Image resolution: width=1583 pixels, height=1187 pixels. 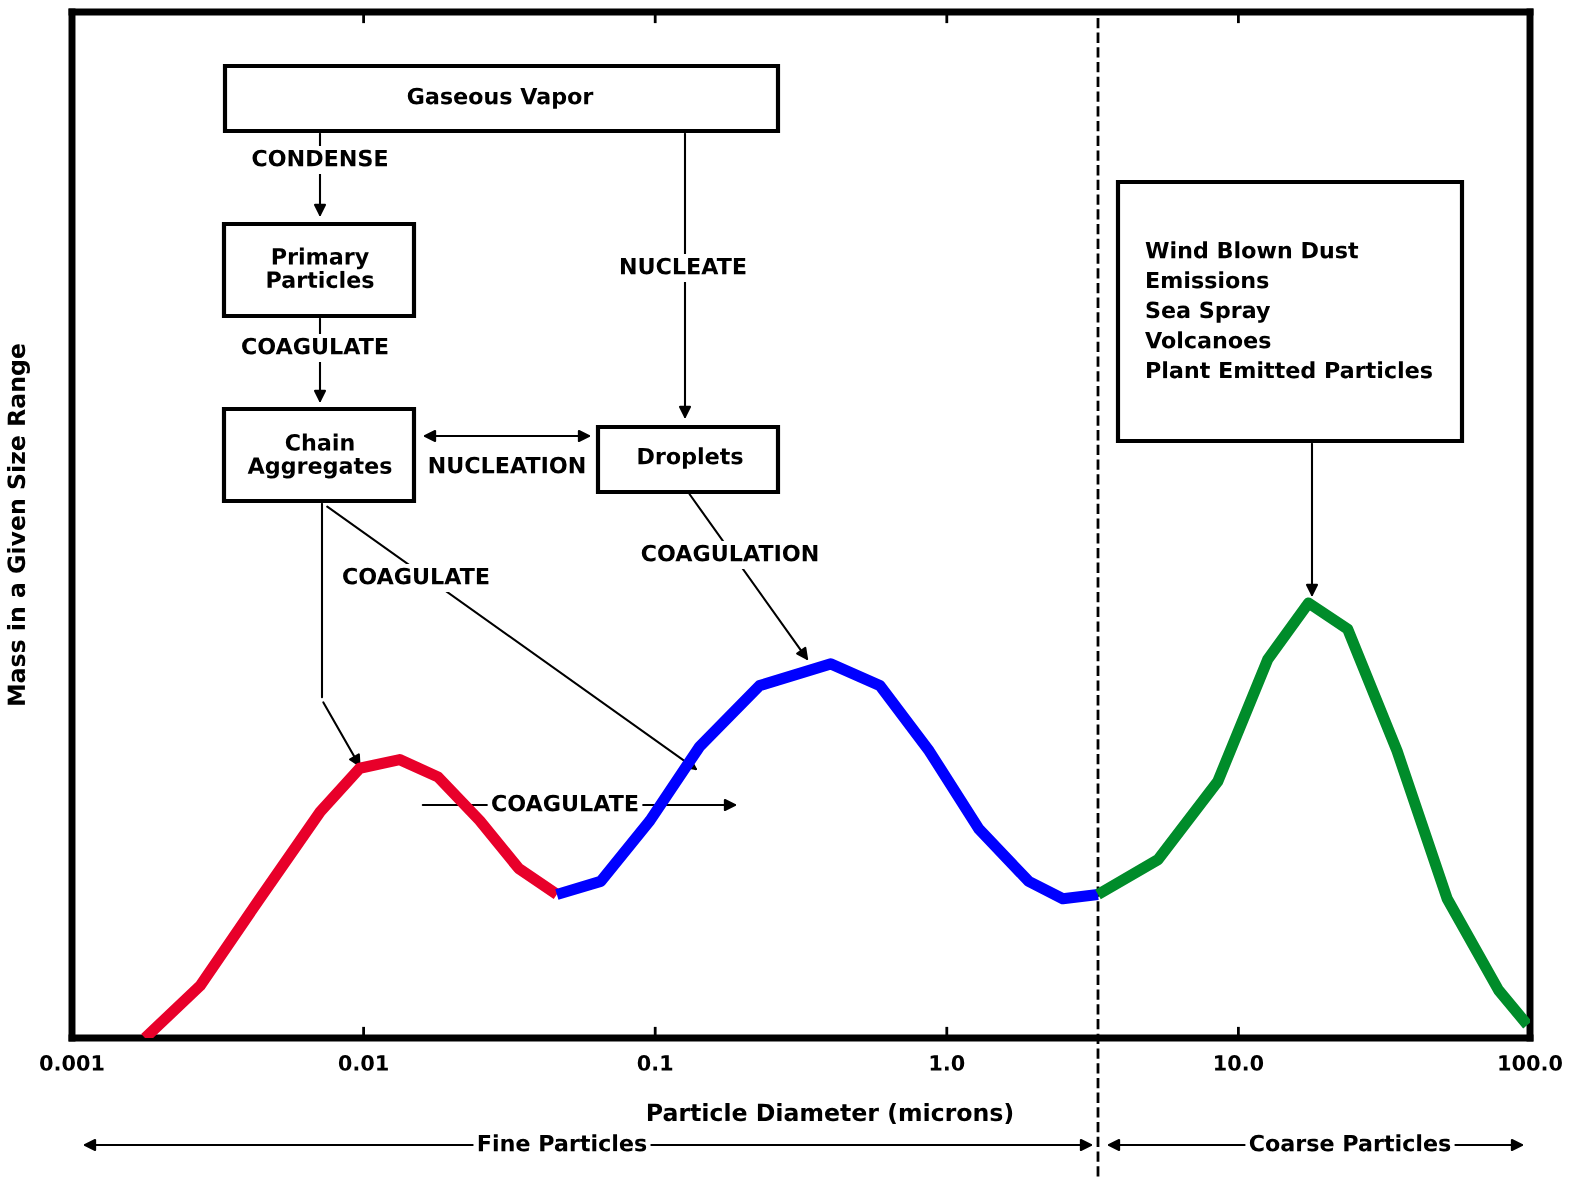 I want to click on text: Wind Blown Dust Emissions Sea Spray Volcanoes Plant Emitted Particles, so click(x=1288, y=310).